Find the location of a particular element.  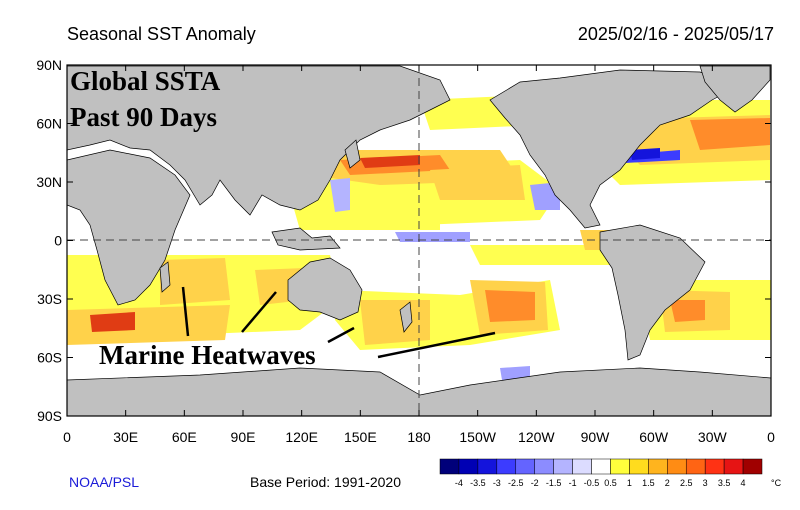

longitude-labels: 0 30E 60E 90E 120E 150E 180 150W 120W 90W 60W 30W 0 is located at coordinates (419, 437).